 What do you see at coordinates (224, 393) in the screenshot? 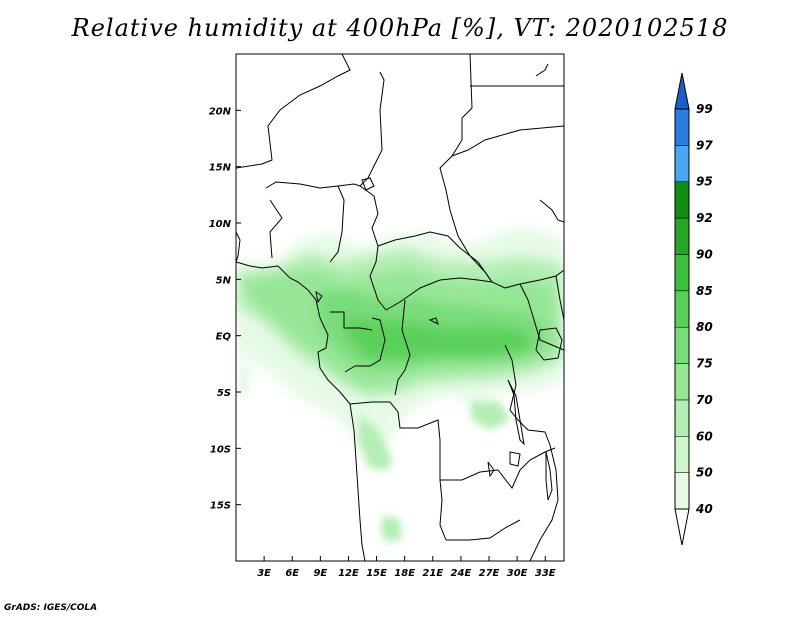
I see `lat-tick-label: 5S` at bounding box center [224, 393].